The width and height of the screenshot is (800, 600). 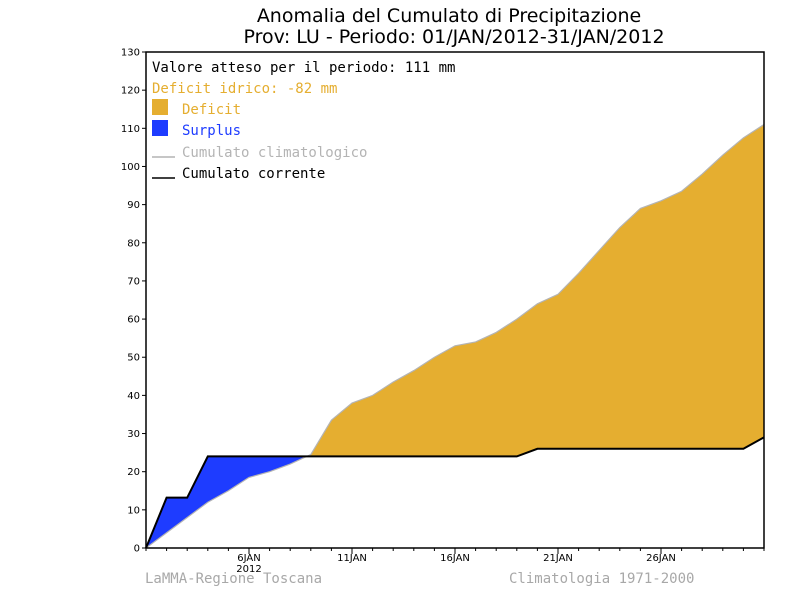 I want to click on y-tick-label: 60, so click(x=133, y=320).